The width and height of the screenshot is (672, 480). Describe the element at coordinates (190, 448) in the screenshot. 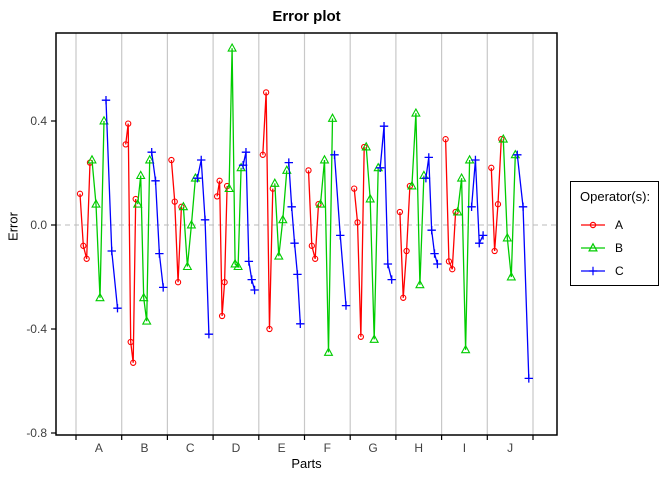

I see `x-category-label: C` at that location.